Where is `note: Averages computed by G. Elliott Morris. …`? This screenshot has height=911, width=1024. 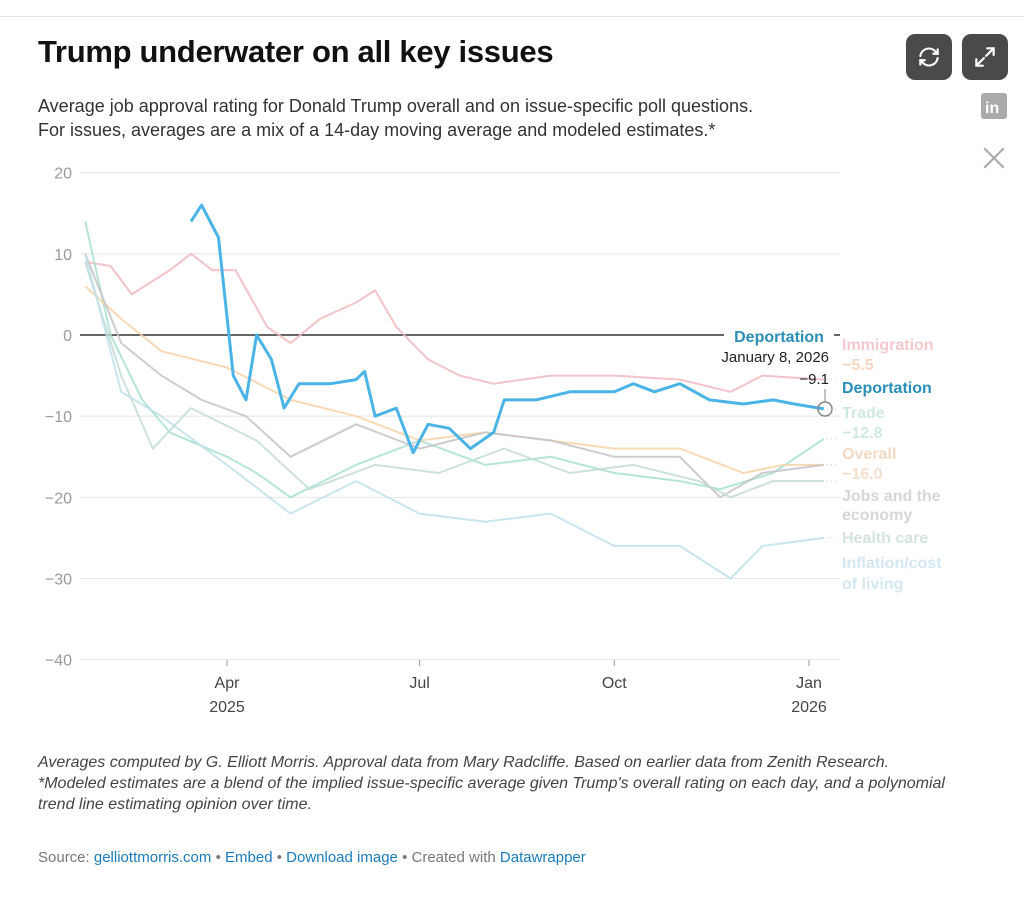 note: Averages computed by G. Elliott Morris. … is located at coordinates (464, 762).